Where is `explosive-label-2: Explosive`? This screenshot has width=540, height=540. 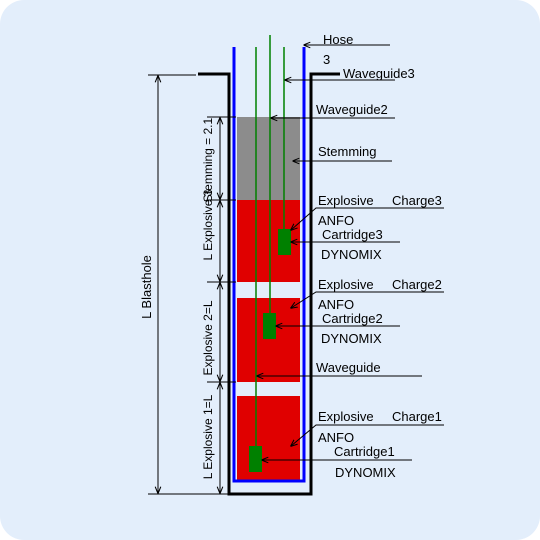
explosive-label-2: Explosive is located at coordinates (346, 284).